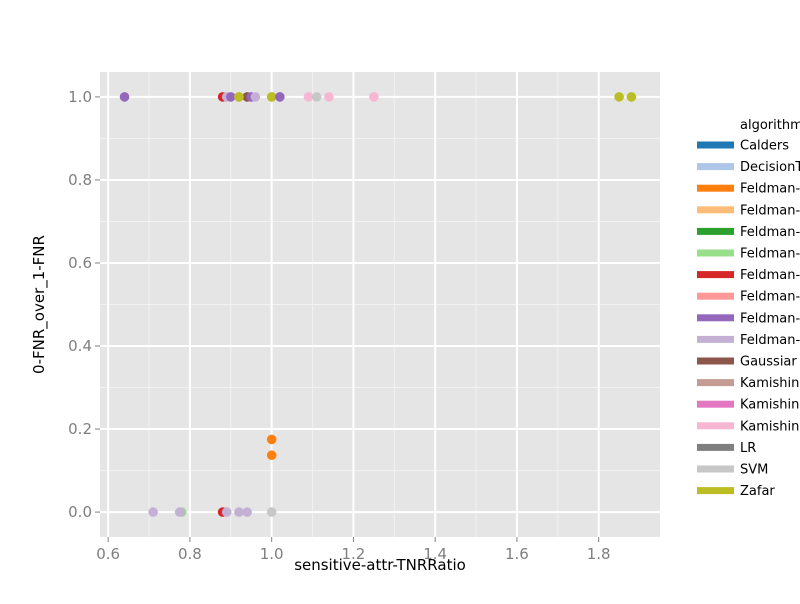  I want to click on x-tick-label: 1.8, so click(599, 554).